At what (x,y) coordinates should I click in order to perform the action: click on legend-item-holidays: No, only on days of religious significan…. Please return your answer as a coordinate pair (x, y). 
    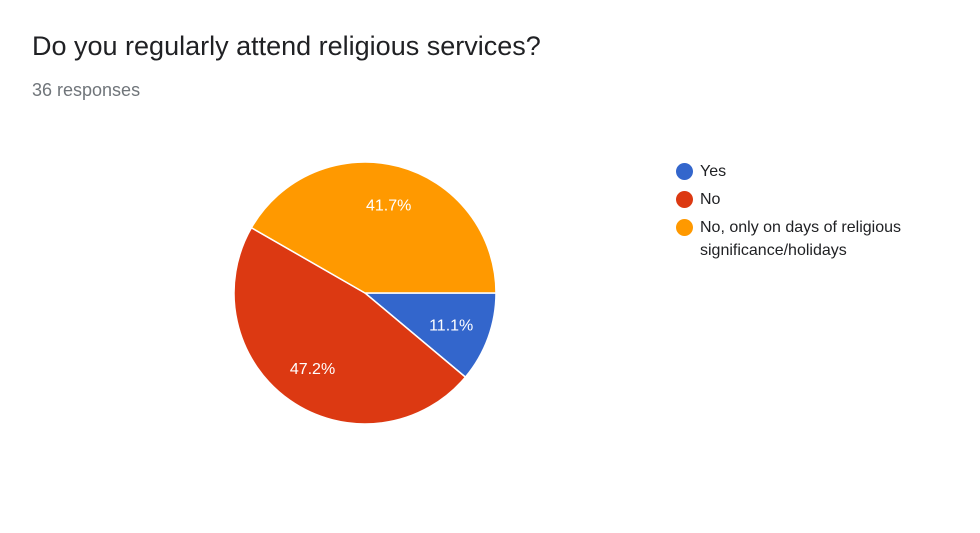
    Looking at the image, I should click on (816, 239).